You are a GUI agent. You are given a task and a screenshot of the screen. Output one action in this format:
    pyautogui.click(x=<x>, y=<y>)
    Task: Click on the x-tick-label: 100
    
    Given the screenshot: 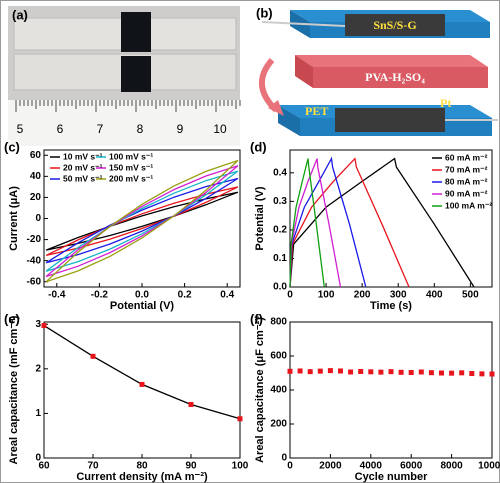 What is the action you would take?
    pyautogui.click(x=240, y=466)
    